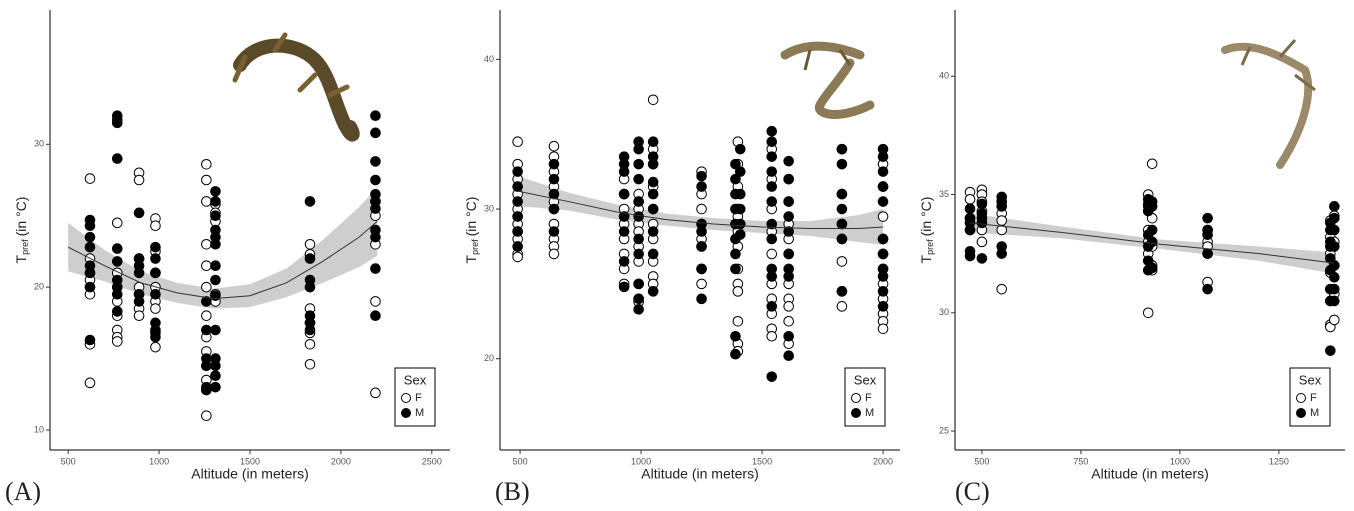  Describe the element at coordinates (1180, 461) in the screenshot. I see `x-tick-label: 1000` at that location.